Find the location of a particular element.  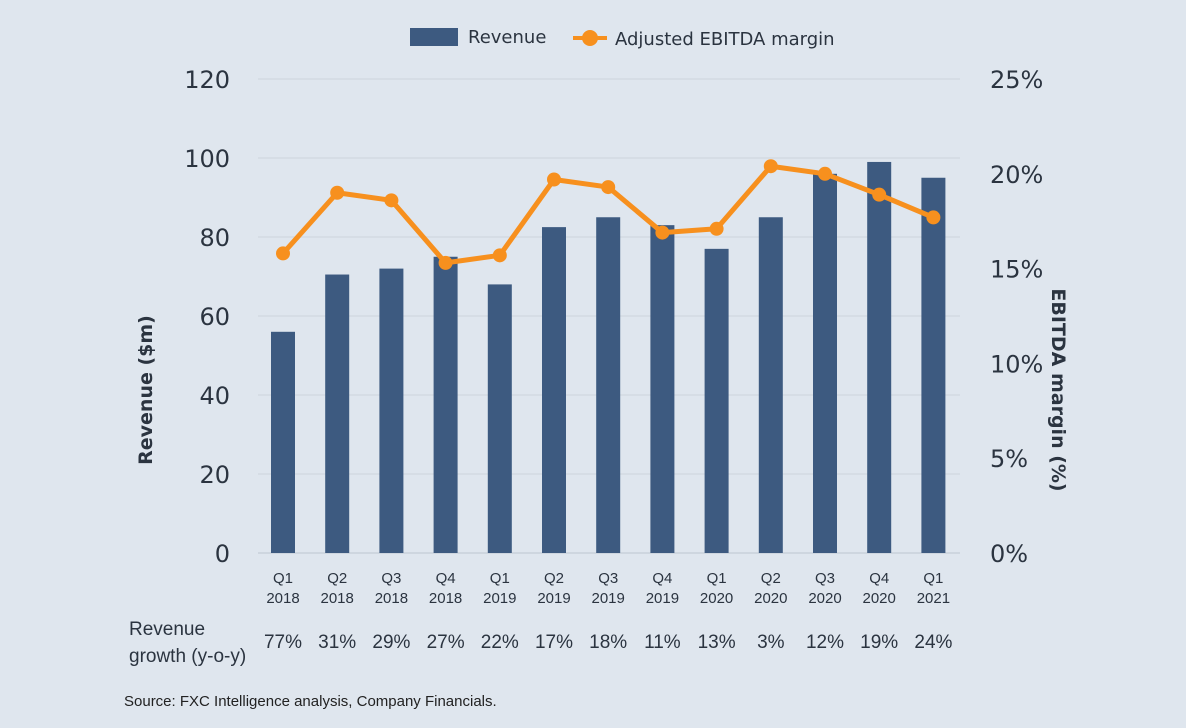

y-tick-label: 80 is located at coordinates (214, 238).